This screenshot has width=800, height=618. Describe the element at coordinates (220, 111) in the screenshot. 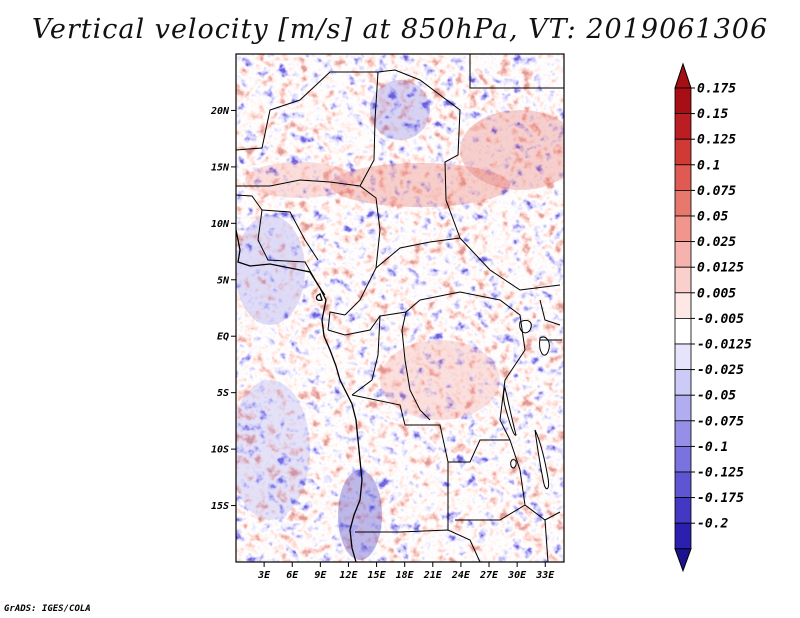

I see `lat-tick-label: 20N` at that location.